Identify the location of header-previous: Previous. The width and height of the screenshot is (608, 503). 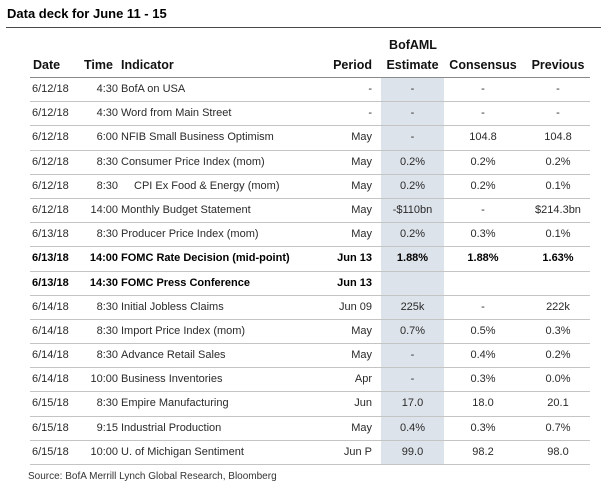
(558, 65).